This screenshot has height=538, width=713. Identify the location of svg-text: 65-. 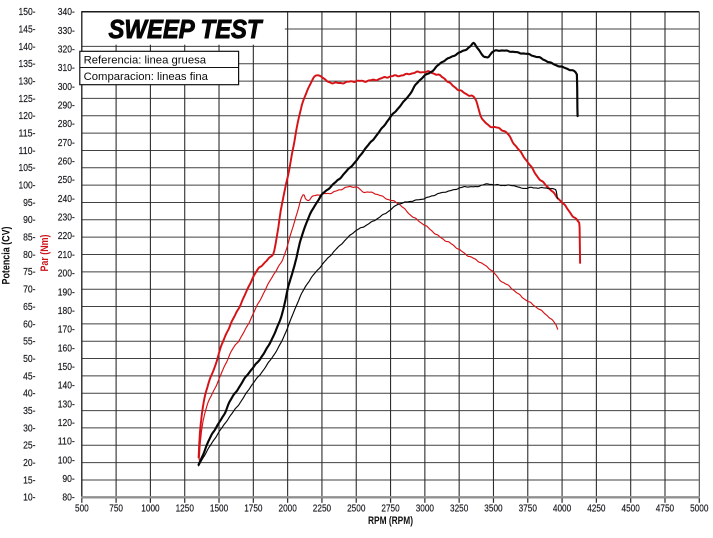
(29, 307).